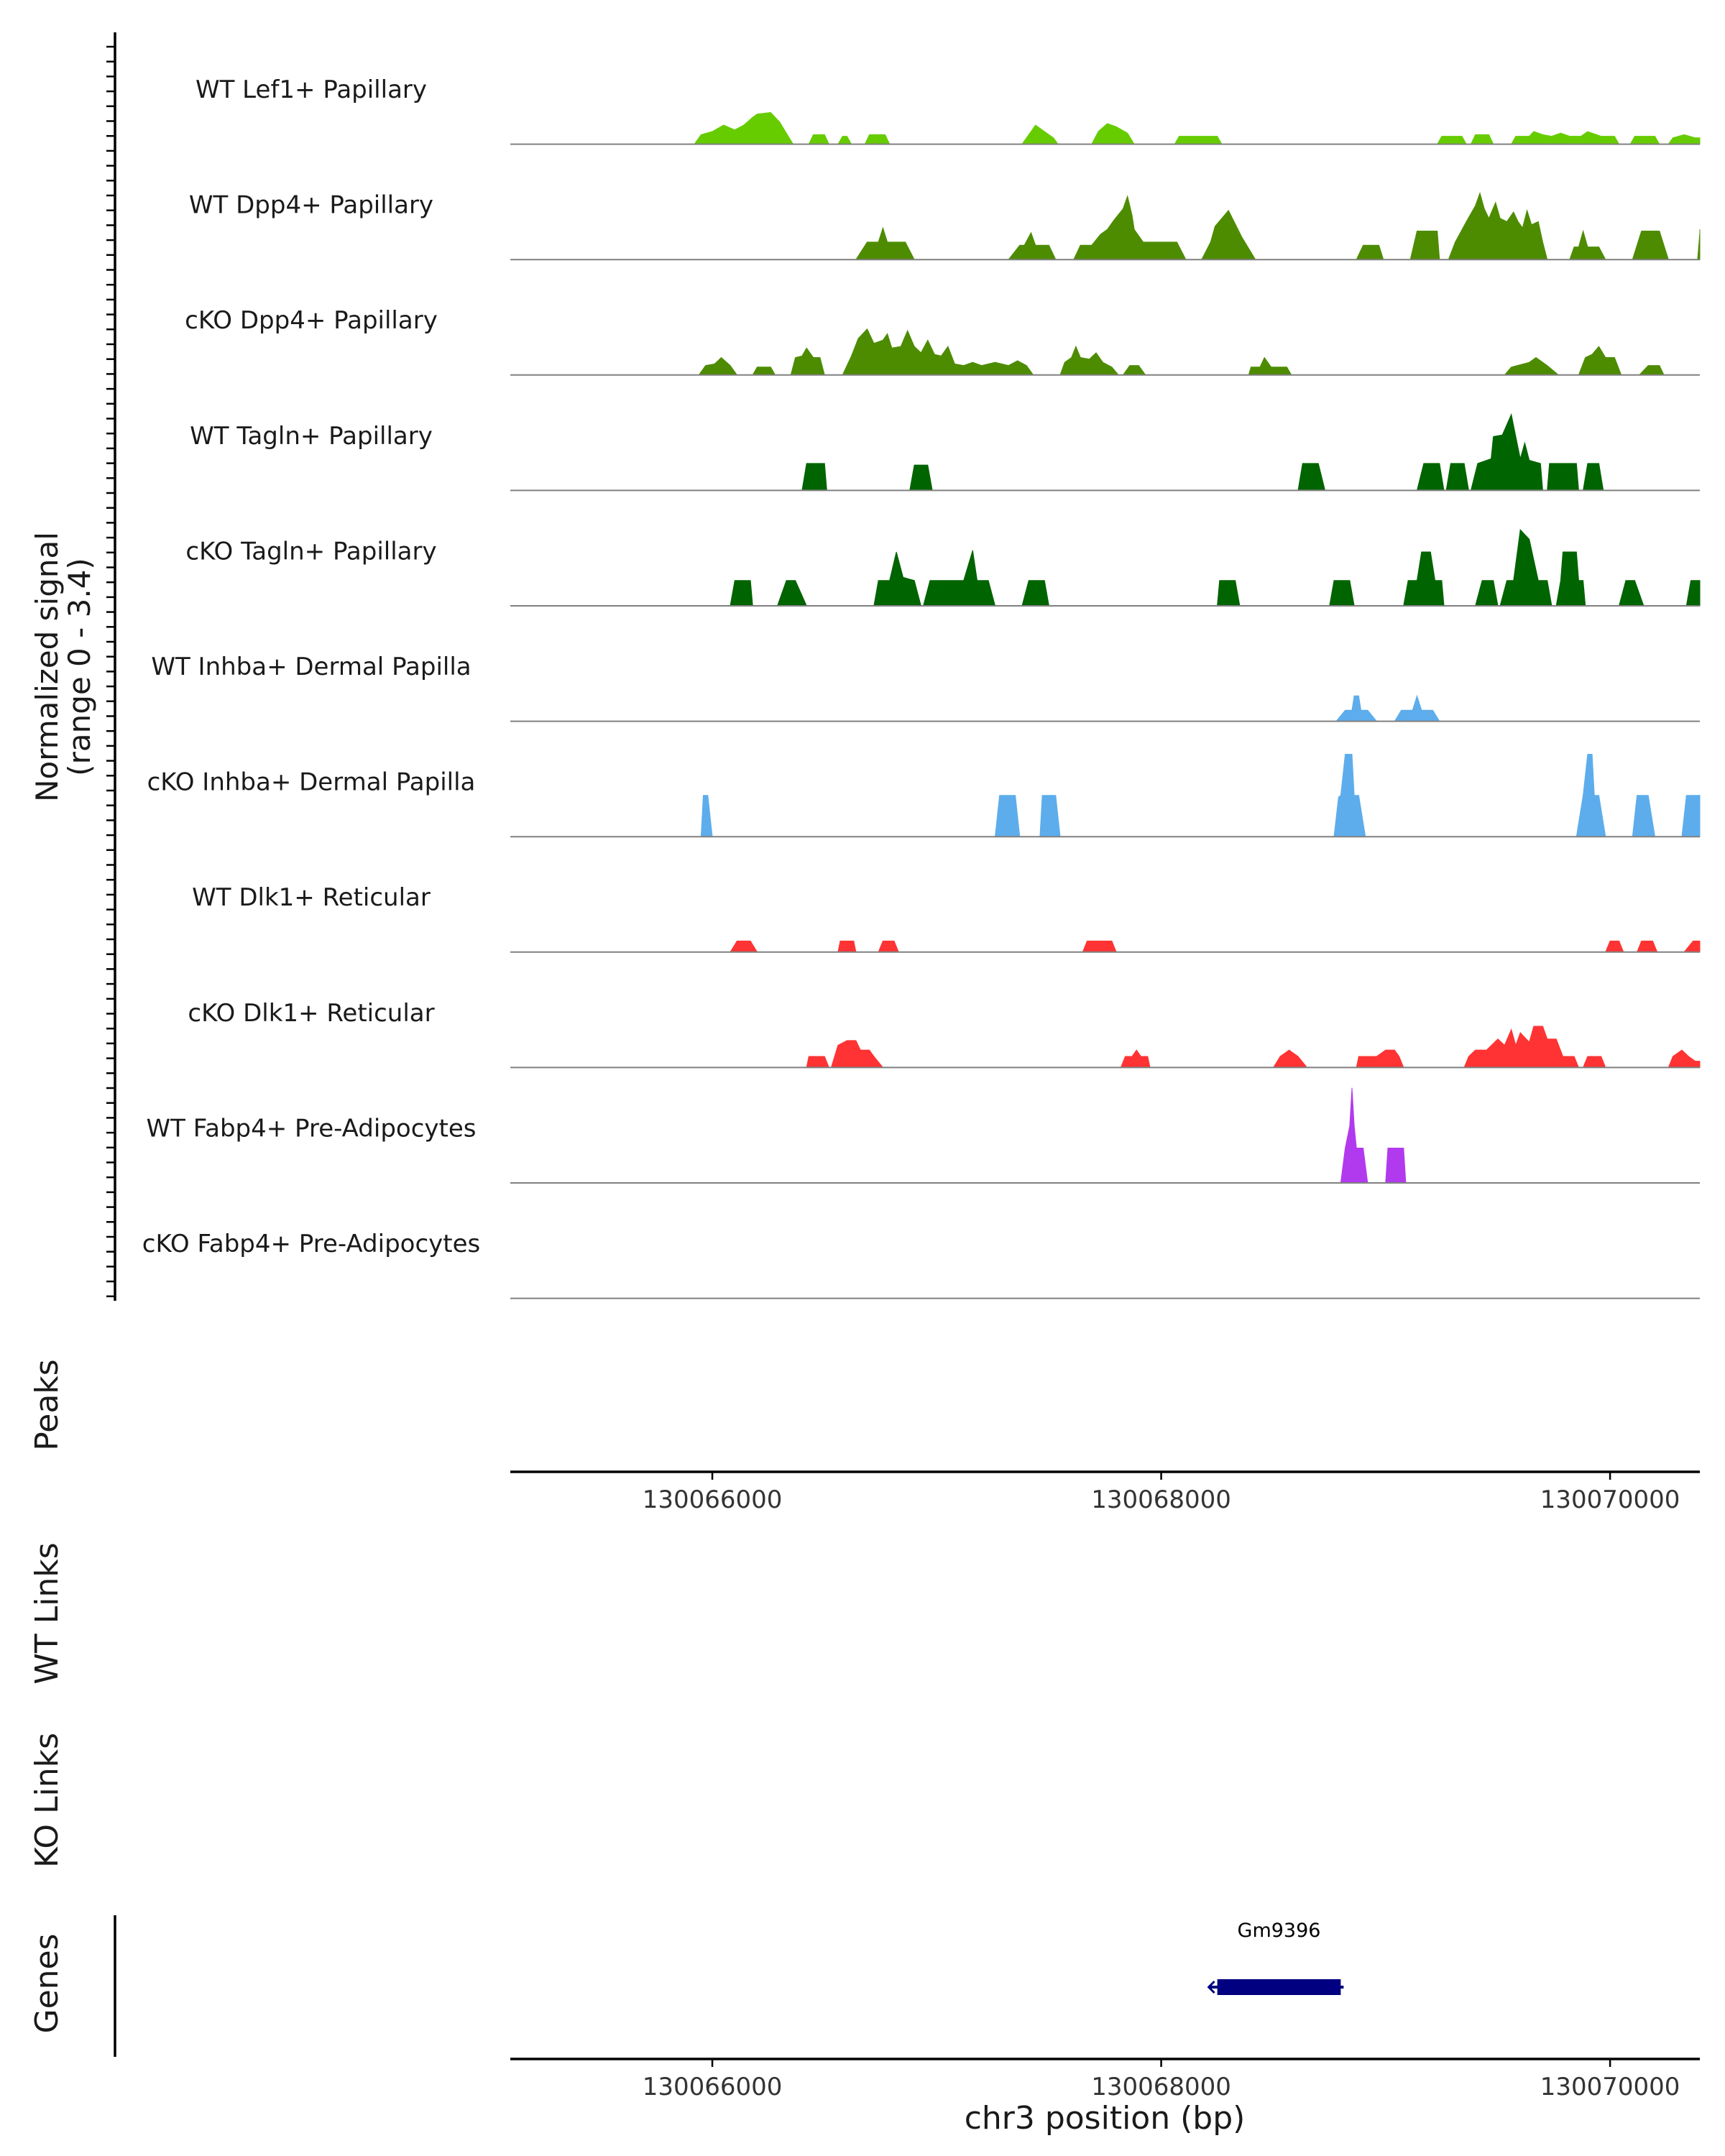 This screenshot has width=1725, height=2156. I want to click on y-axis-range: (range 0 - 3.4), so click(79, 667).